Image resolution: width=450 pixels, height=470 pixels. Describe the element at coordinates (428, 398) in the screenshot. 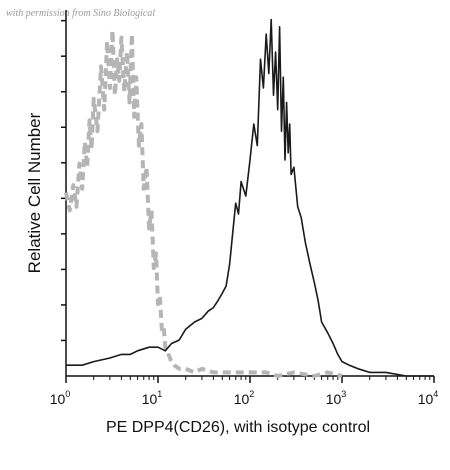

I see `x-tick-label: 10⁴` at that location.